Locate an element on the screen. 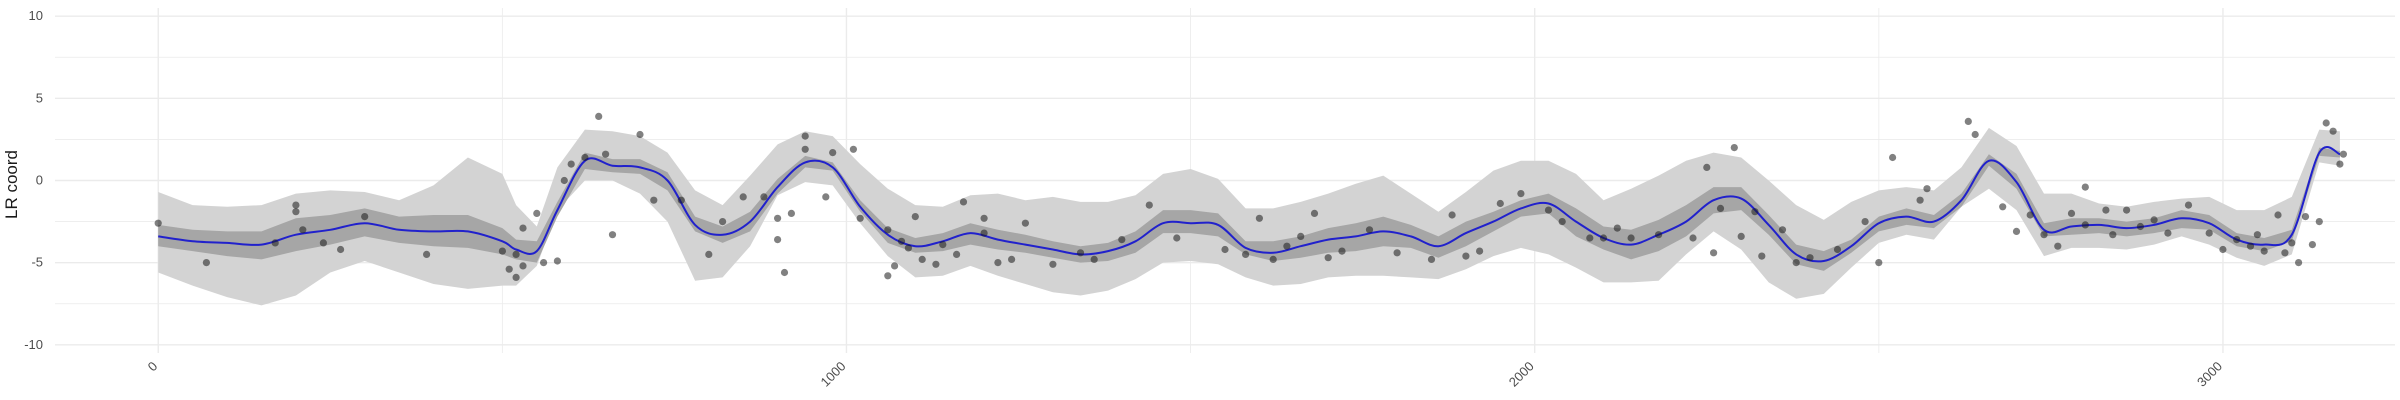 The height and width of the screenshot is (400, 2400). y-tick-label: 5 is located at coordinates (39, 97).